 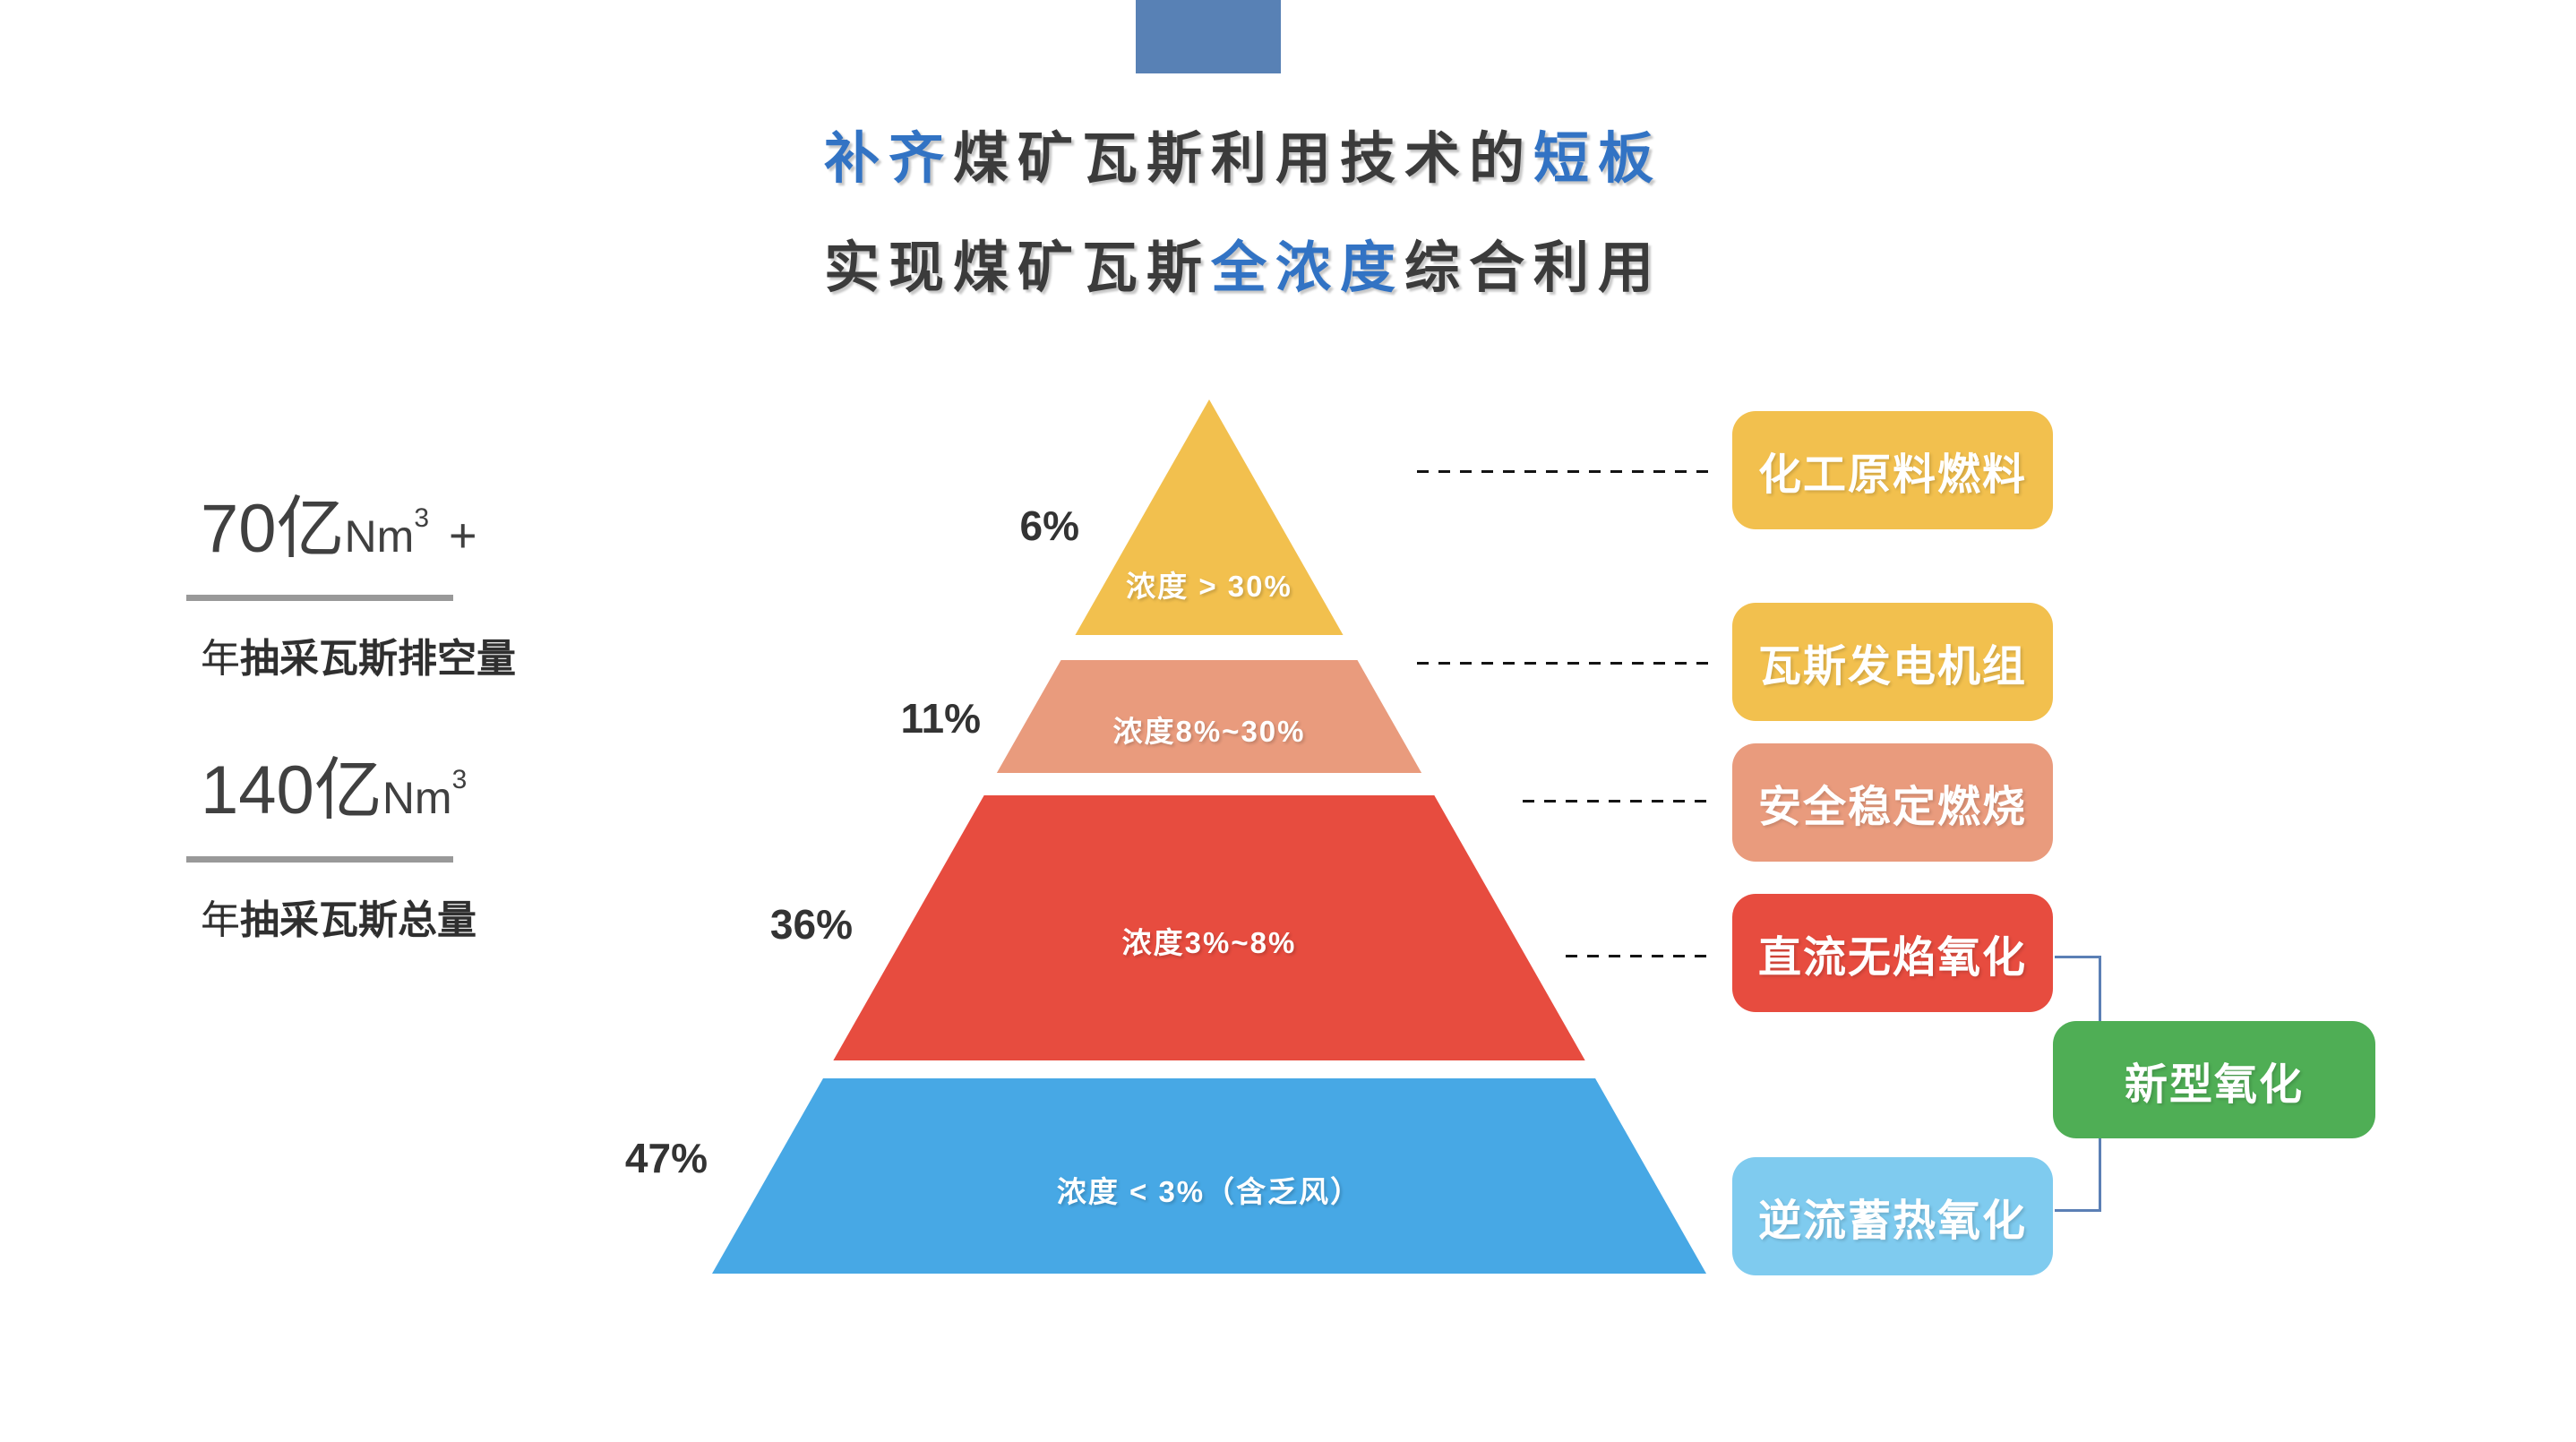 What do you see at coordinates (1049, 525) in the screenshot?
I see `percent-label: 6%` at bounding box center [1049, 525].